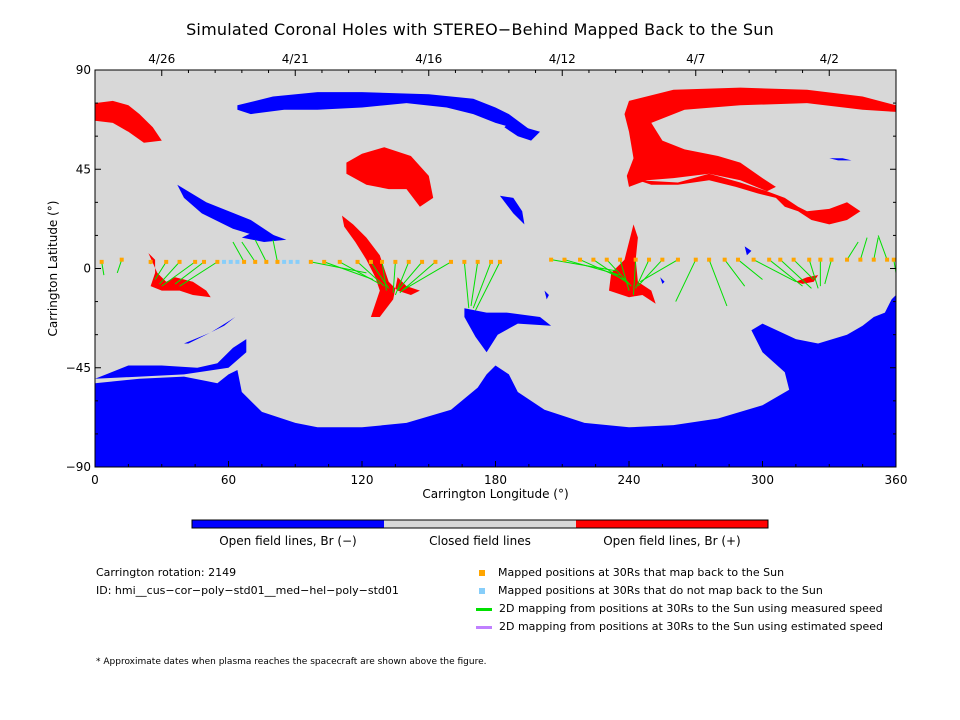  I want to click on legend-line-estimated, so click(484, 627).